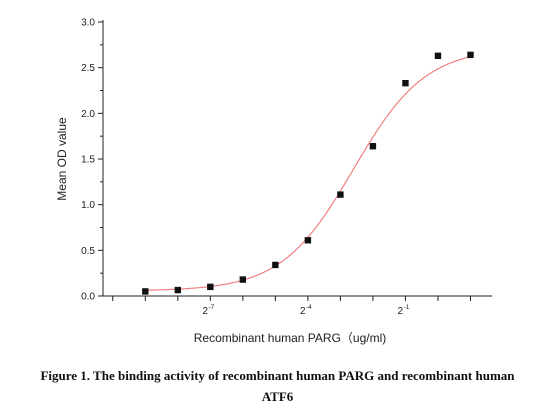 The width and height of the screenshot is (555, 415). What do you see at coordinates (208, 310) in the screenshot?
I see `x-tick-label: 2-7` at bounding box center [208, 310].